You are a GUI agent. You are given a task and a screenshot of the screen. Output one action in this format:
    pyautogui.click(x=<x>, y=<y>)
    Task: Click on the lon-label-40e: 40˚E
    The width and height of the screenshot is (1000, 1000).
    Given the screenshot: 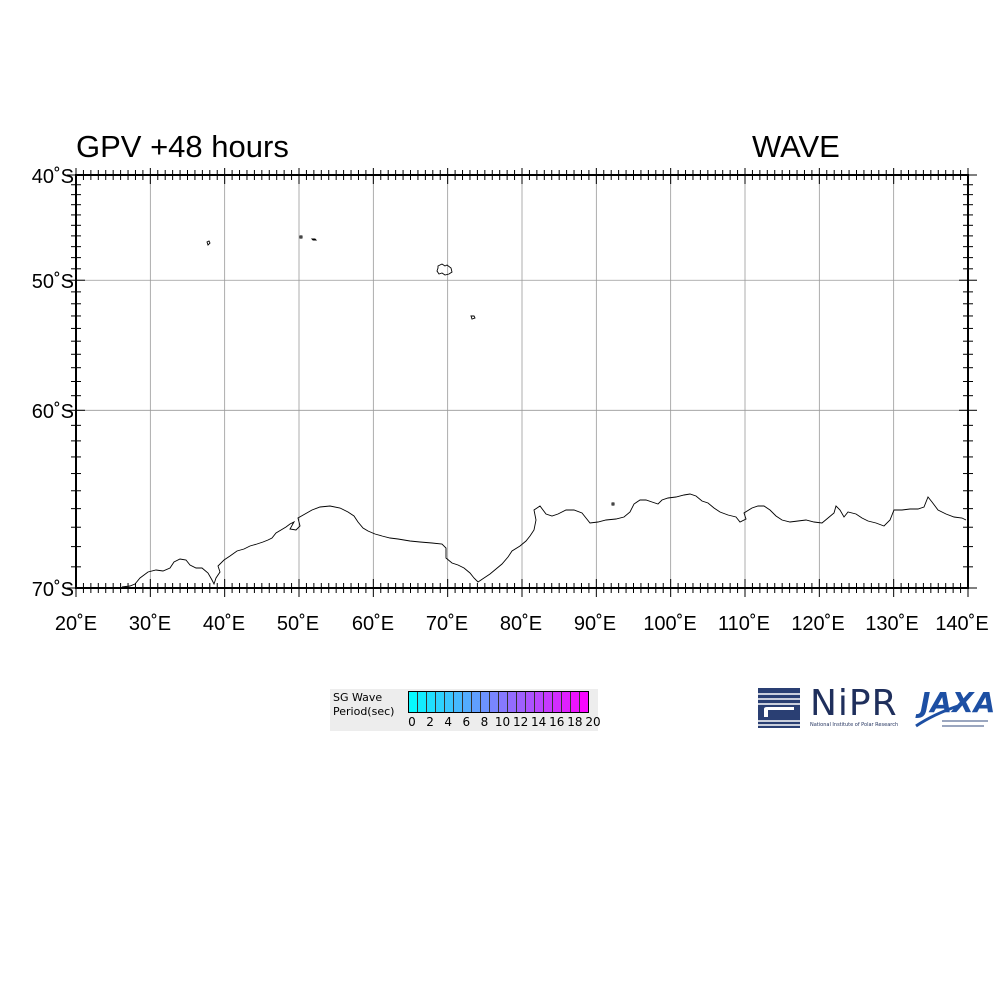 What is the action you would take?
    pyautogui.click(x=224, y=624)
    